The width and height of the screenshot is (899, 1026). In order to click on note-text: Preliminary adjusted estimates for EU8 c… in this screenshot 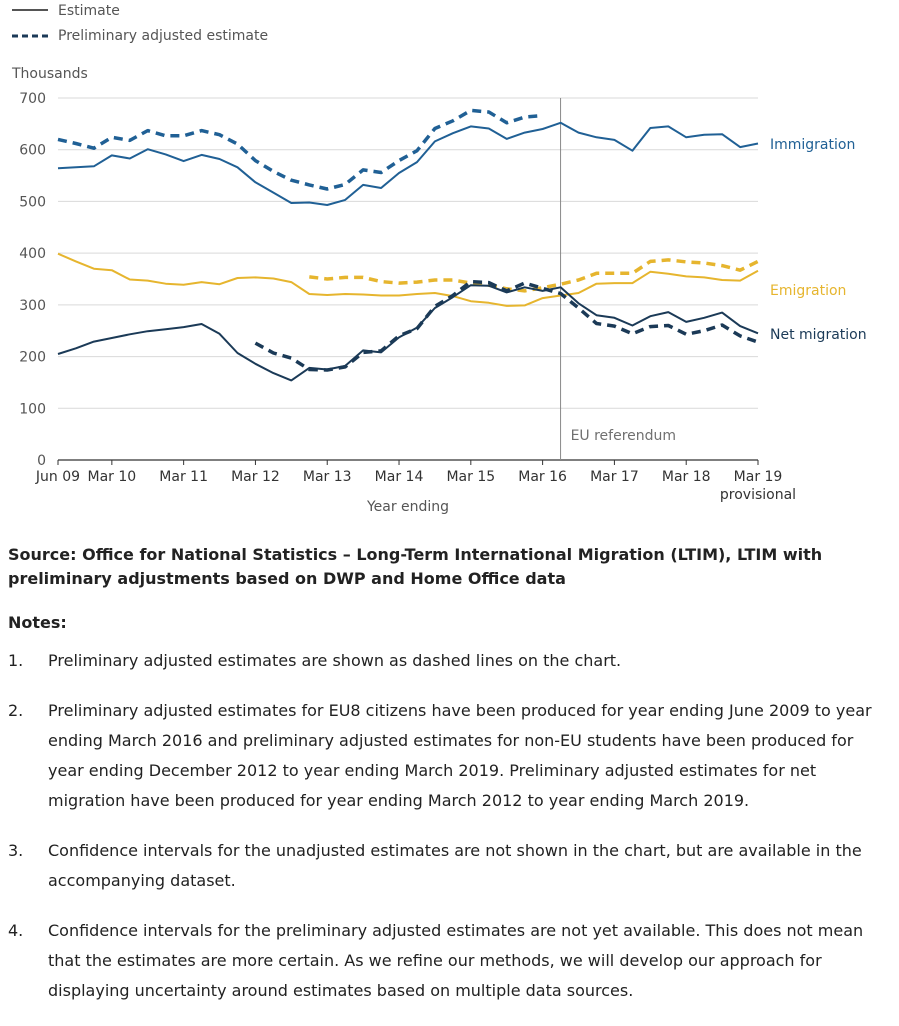, I will do `click(460, 755)`.